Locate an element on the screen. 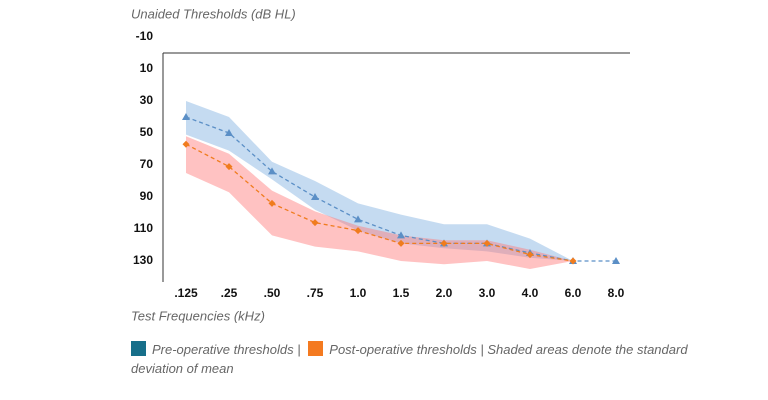  x-tick-label: .50 is located at coordinates (272, 293).